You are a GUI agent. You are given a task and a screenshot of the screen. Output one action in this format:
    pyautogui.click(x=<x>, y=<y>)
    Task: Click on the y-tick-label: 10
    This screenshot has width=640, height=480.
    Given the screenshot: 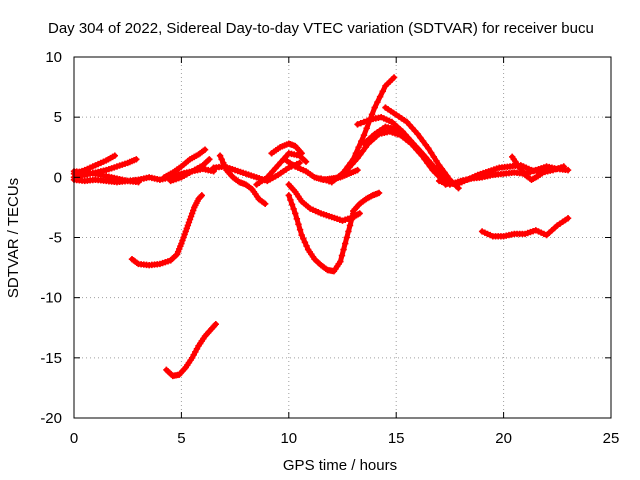 What is the action you would take?
    pyautogui.click(x=53, y=57)
    